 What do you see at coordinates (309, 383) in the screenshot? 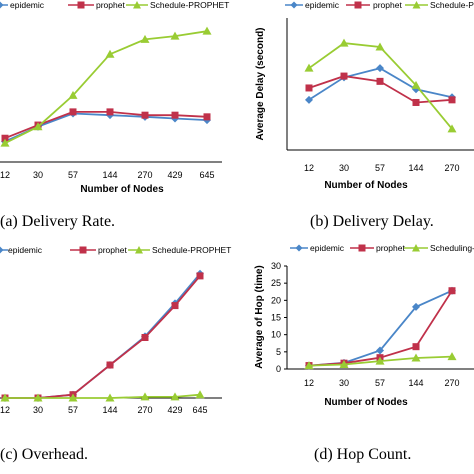
I see `x-tick-label-3-0: 12` at bounding box center [309, 383].